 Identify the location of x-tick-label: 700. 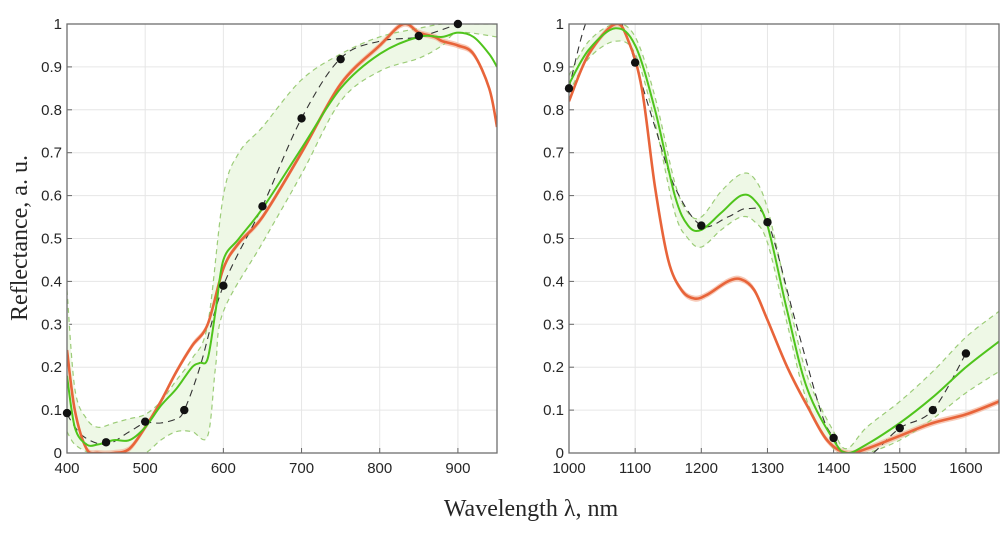
(301, 468).